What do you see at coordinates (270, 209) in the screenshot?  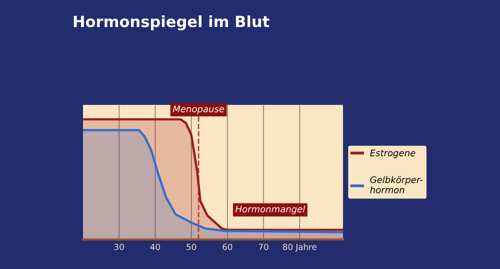 I see `annotation: Hormonmangel` at bounding box center [270, 209].